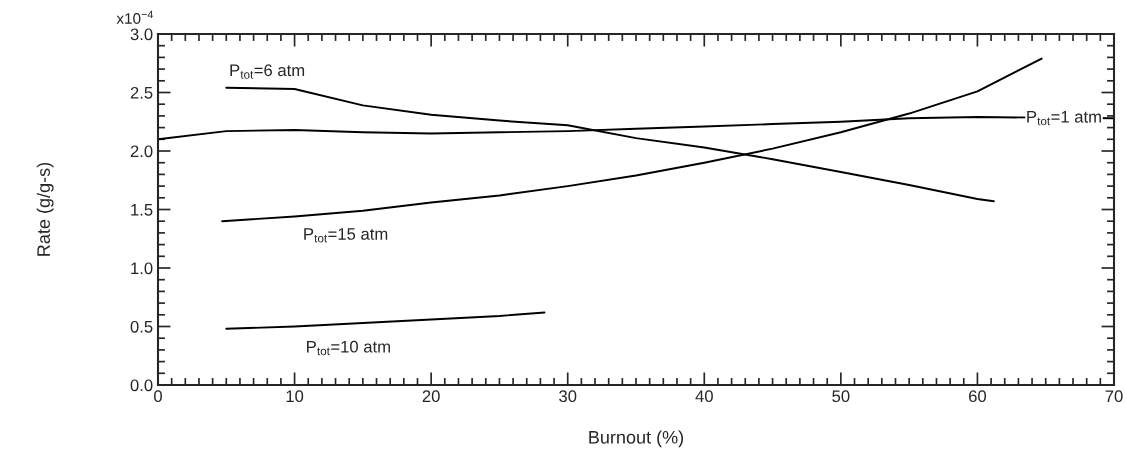 The height and width of the screenshot is (468, 1127). I want to click on x-tick-label: 10, so click(295, 396).